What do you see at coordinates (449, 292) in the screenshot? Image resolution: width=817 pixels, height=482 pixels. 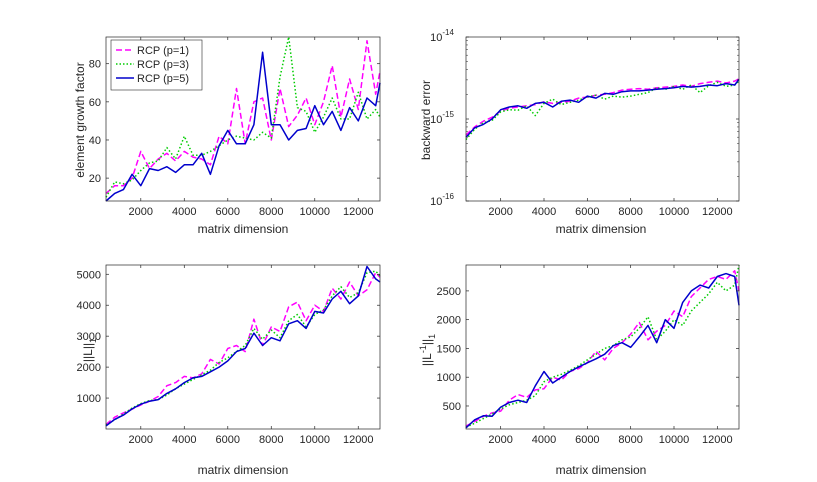 I see `normLinv-y-tick-label: 2500` at bounding box center [449, 292].